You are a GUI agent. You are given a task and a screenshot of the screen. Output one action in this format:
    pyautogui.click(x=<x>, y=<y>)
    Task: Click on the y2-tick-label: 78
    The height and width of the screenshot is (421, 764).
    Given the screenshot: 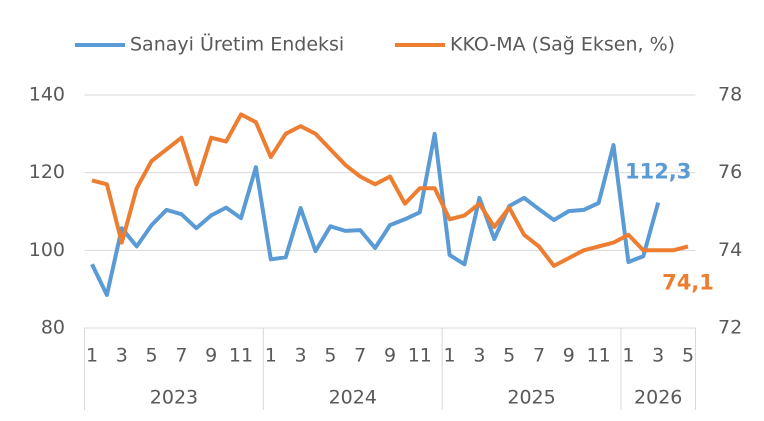 What is the action you would take?
    pyautogui.click(x=730, y=95)
    